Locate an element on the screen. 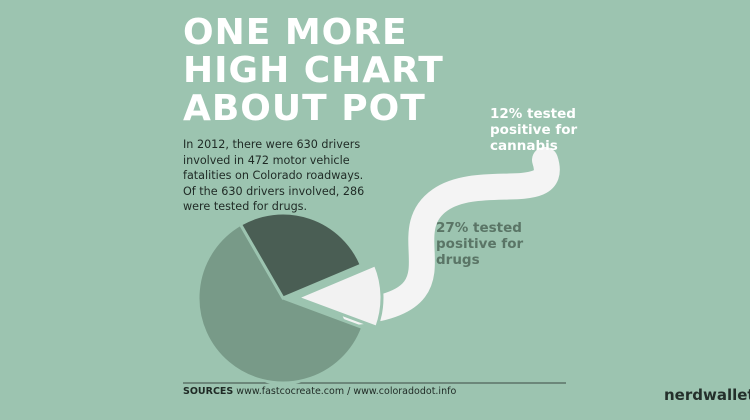 The image size is (750, 420). title: ONE MORE HIGH CHART ABOUT POT is located at coordinates (313, 71).